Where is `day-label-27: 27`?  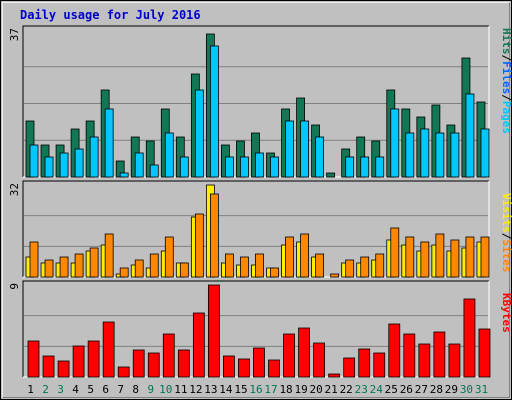 day-label-27: 27 is located at coordinates (421, 389).